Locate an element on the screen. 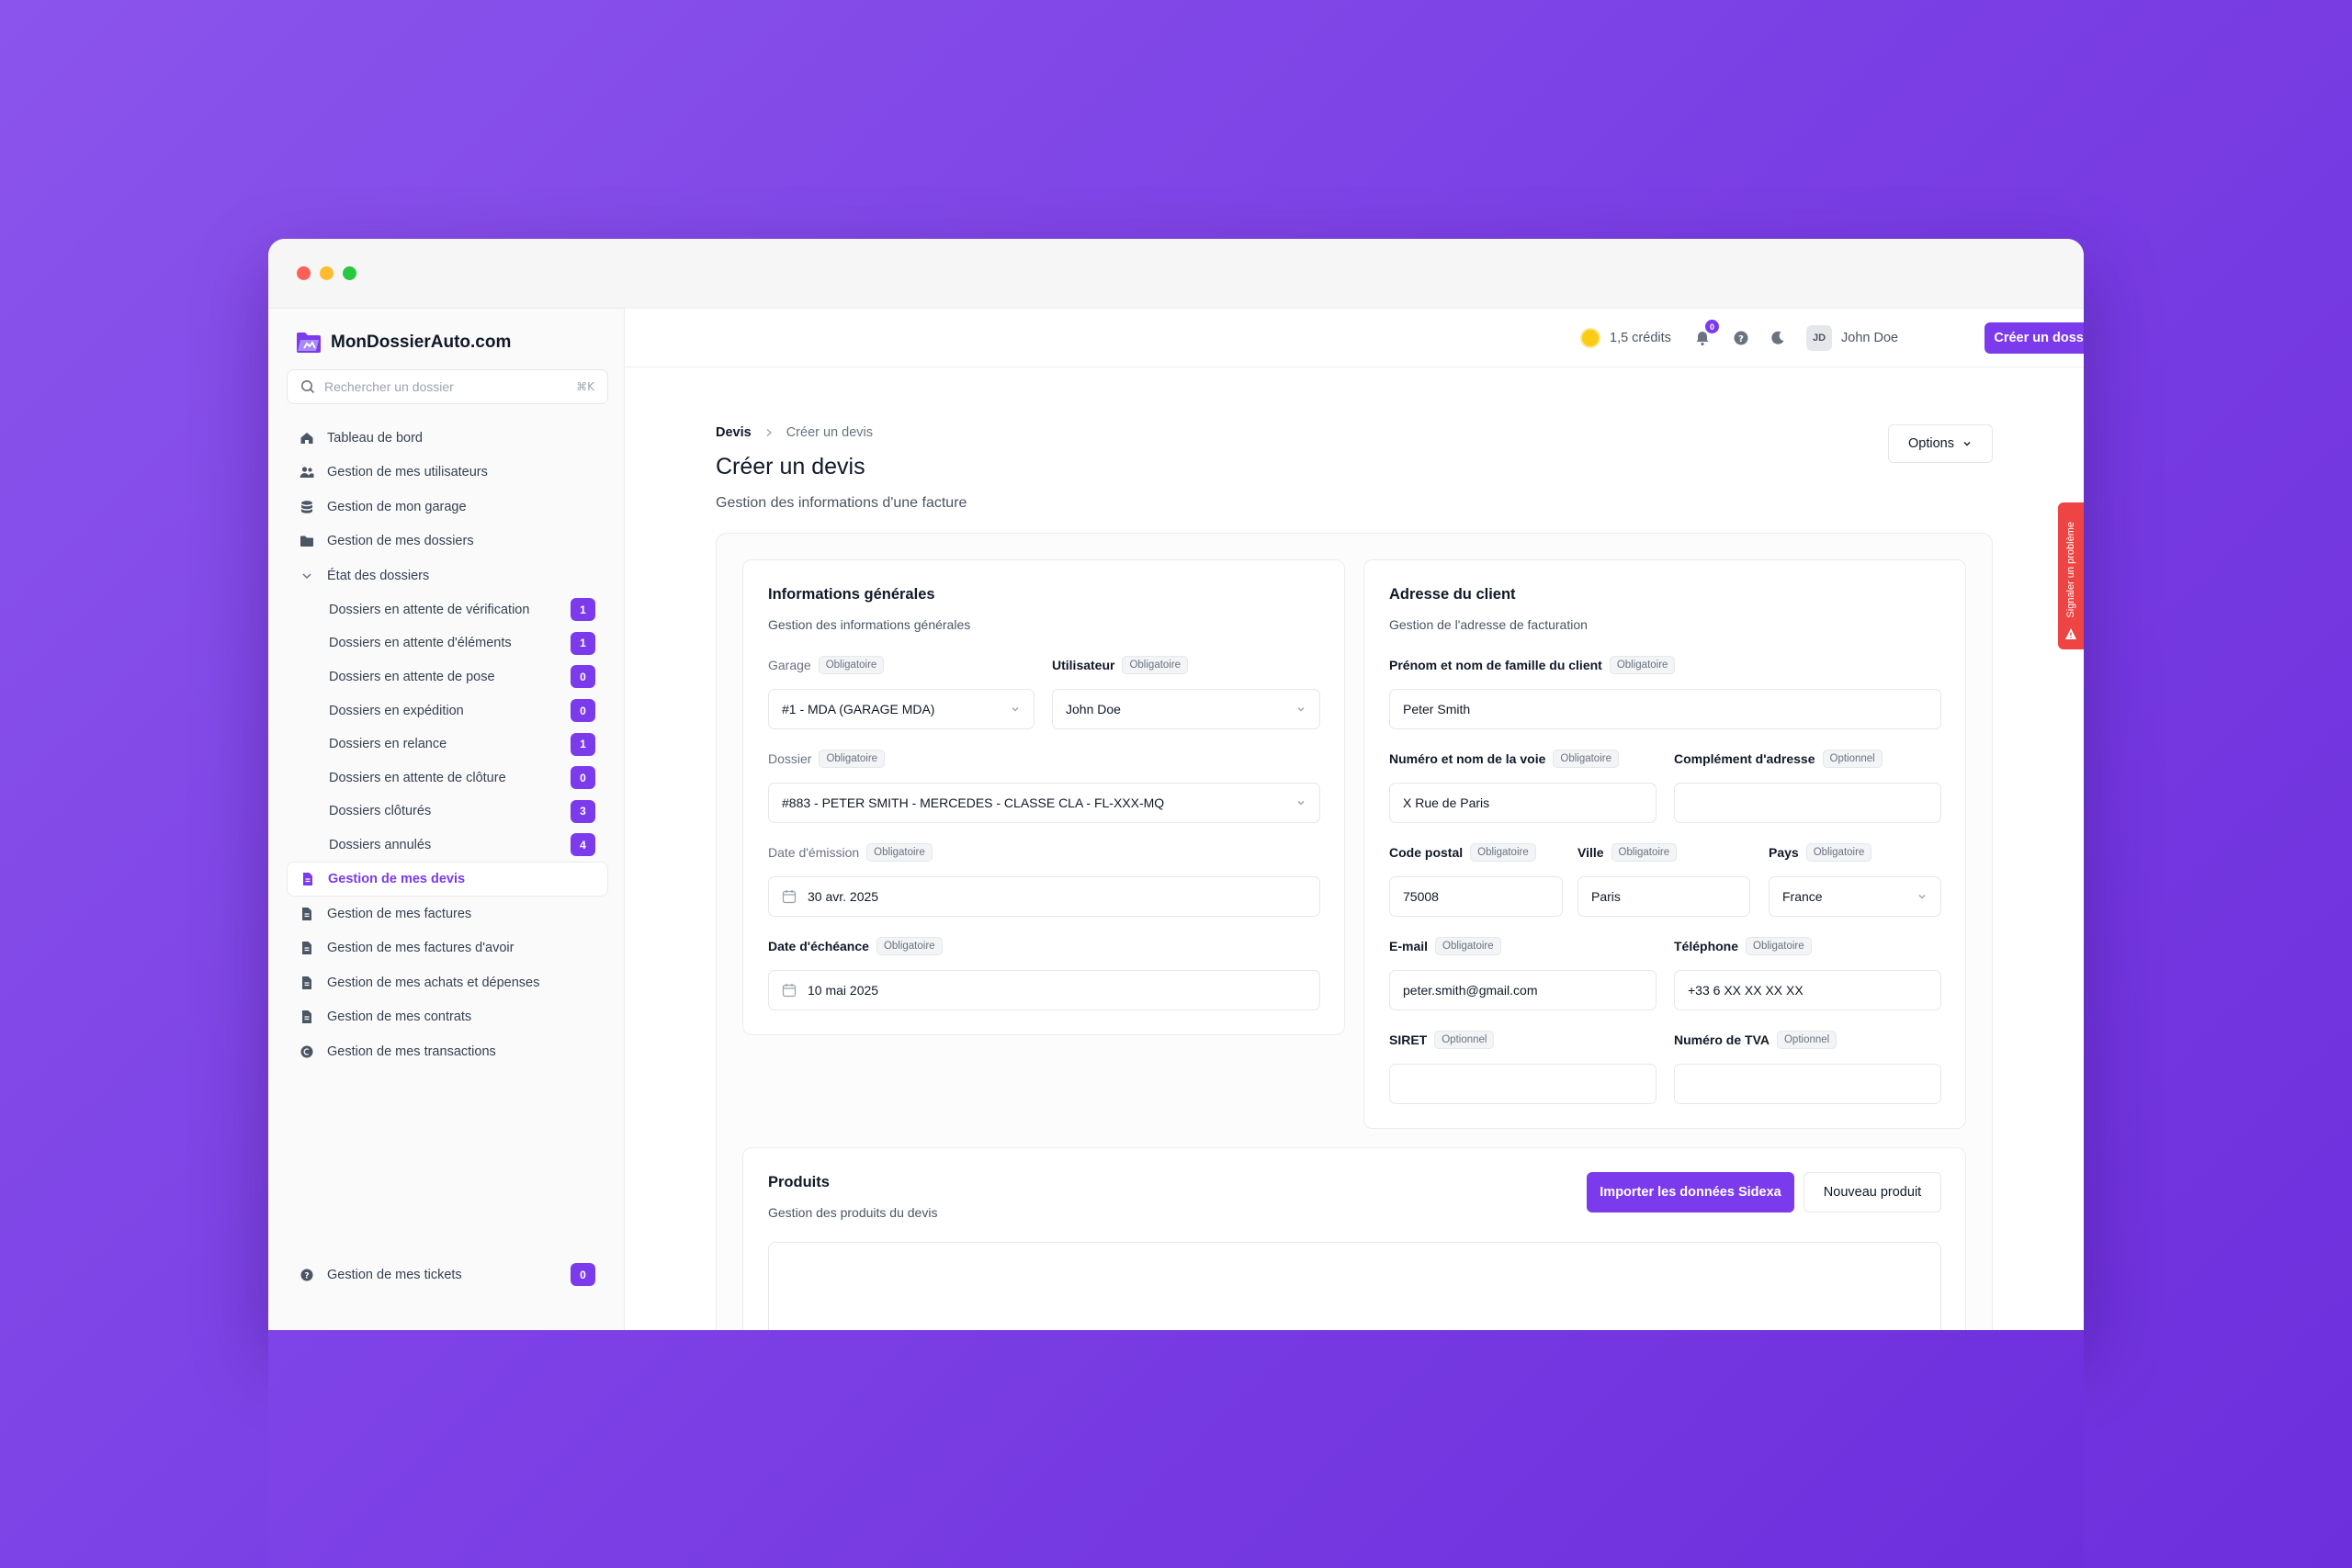 The width and height of the screenshot is (2352, 1568). sidebar-item-transactions: Gestion de mes transactions is located at coordinates (447, 1052).